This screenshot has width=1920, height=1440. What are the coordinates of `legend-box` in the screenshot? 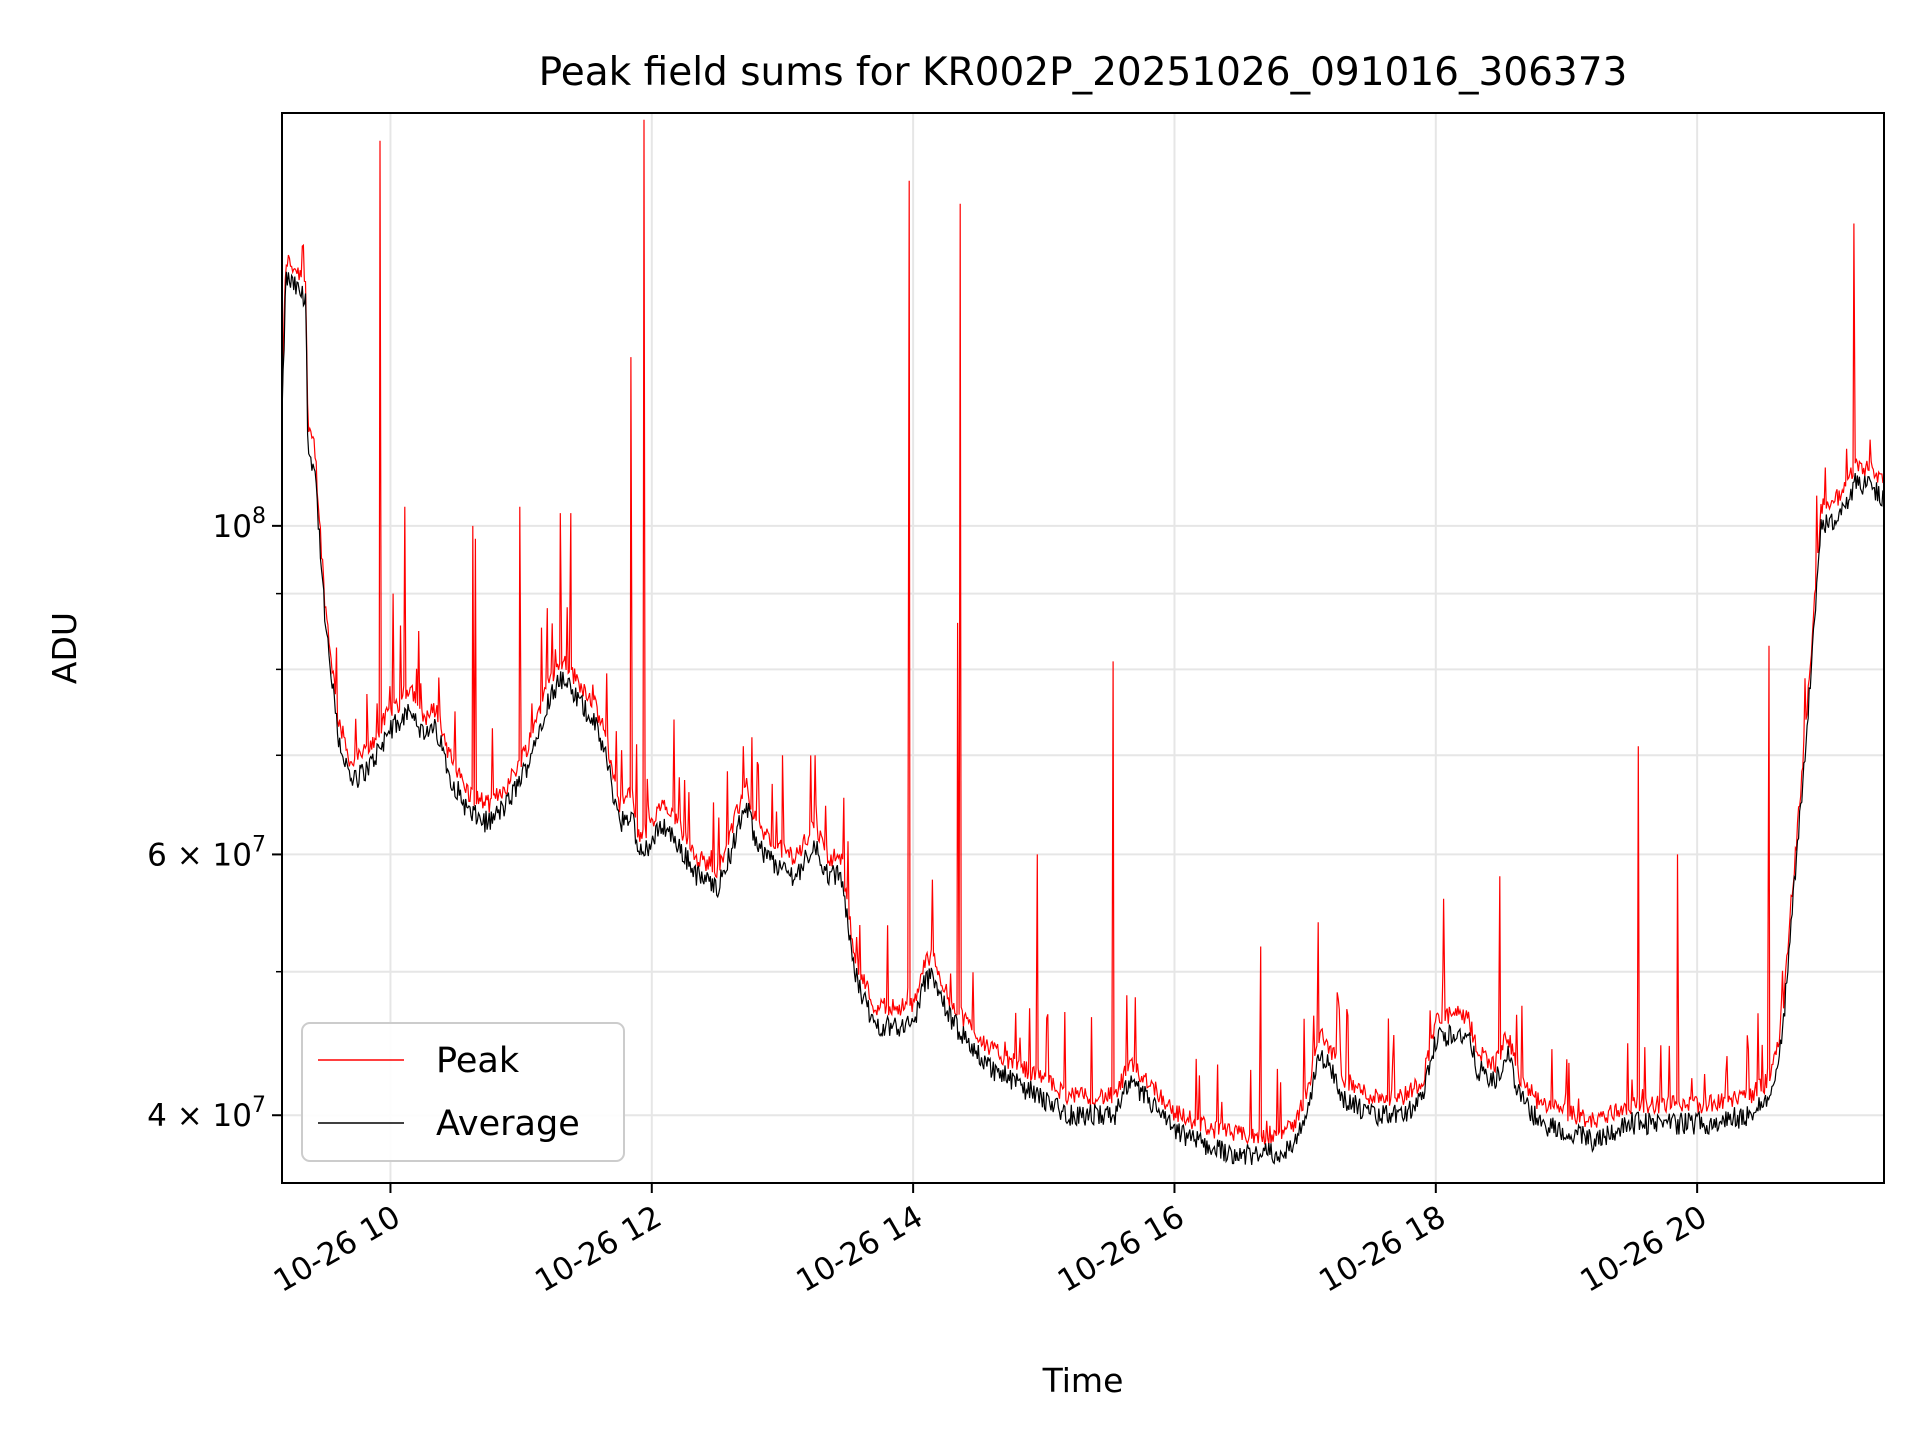 It's located at (463, 1092).